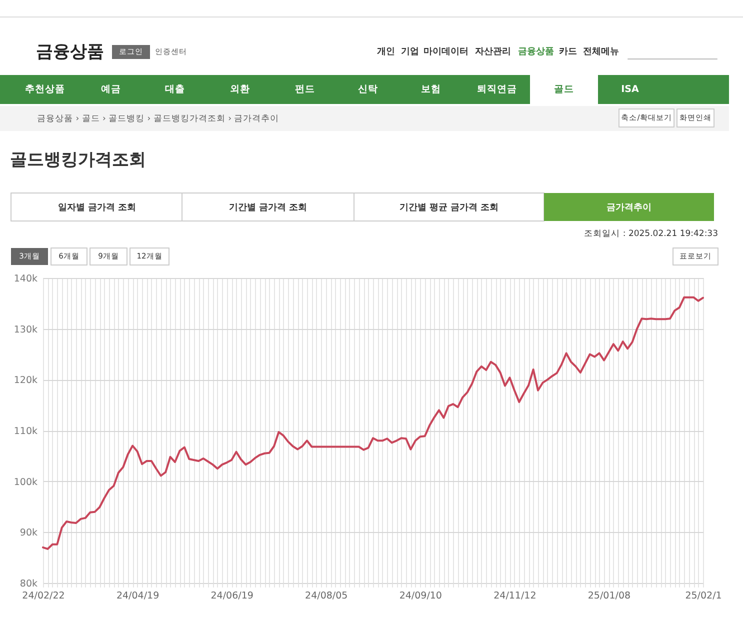 This screenshot has width=743, height=644. Describe the element at coordinates (703, 596) in the screenshot. I see `x-tick-label: 25/02/1` at that location.